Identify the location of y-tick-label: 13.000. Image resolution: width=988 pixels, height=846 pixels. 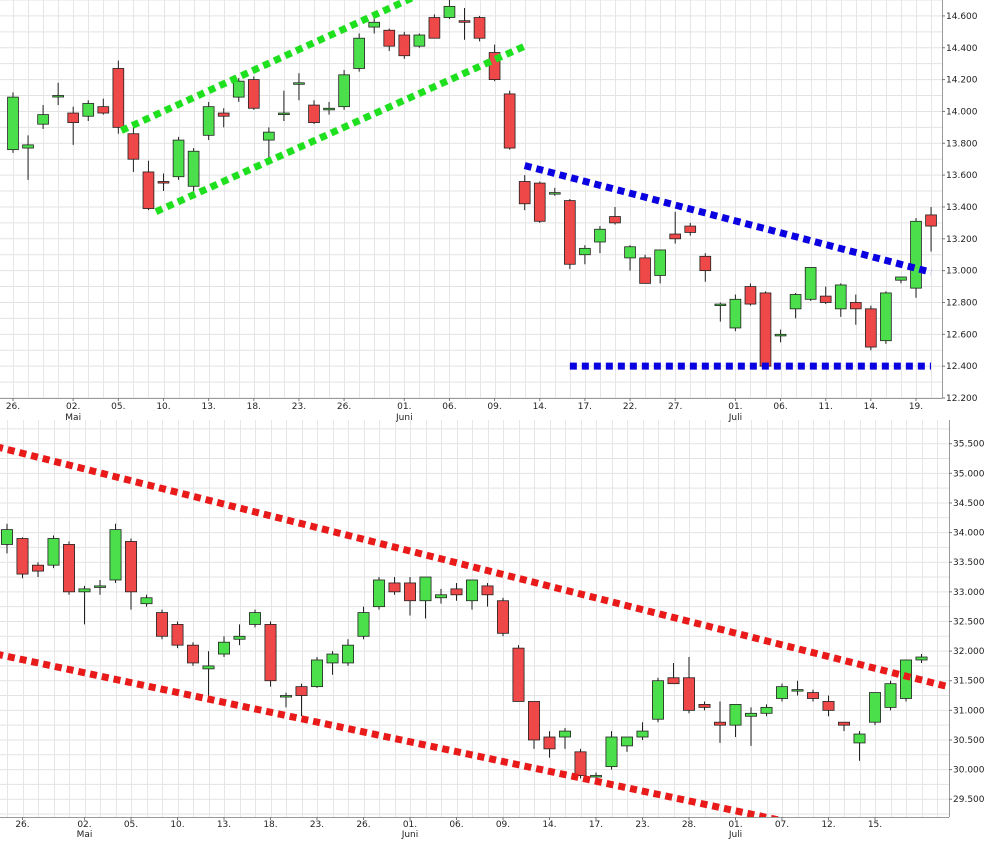
(962, 272).